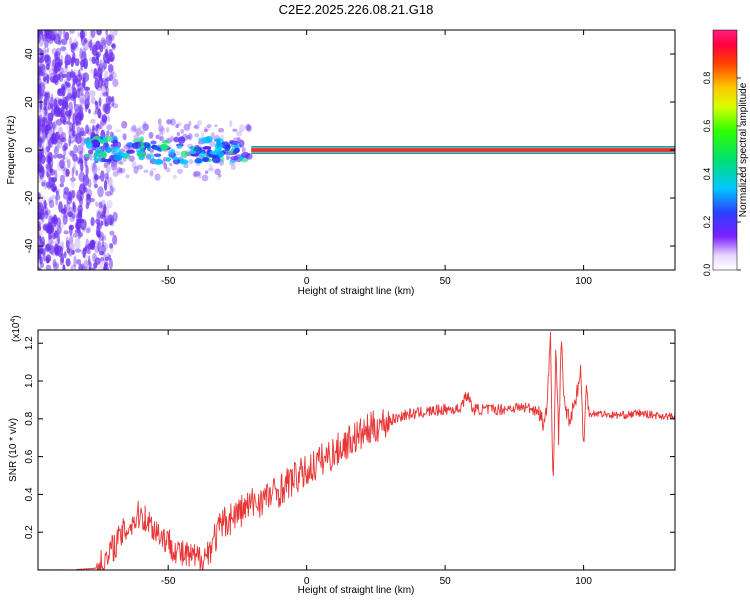 The height and width of the screenshot is (600, 750). Describe the element at coordinates (356, 9) in the screenshot. I see `chart-title: C2E2.2025.226.08.21.G18` at that location.